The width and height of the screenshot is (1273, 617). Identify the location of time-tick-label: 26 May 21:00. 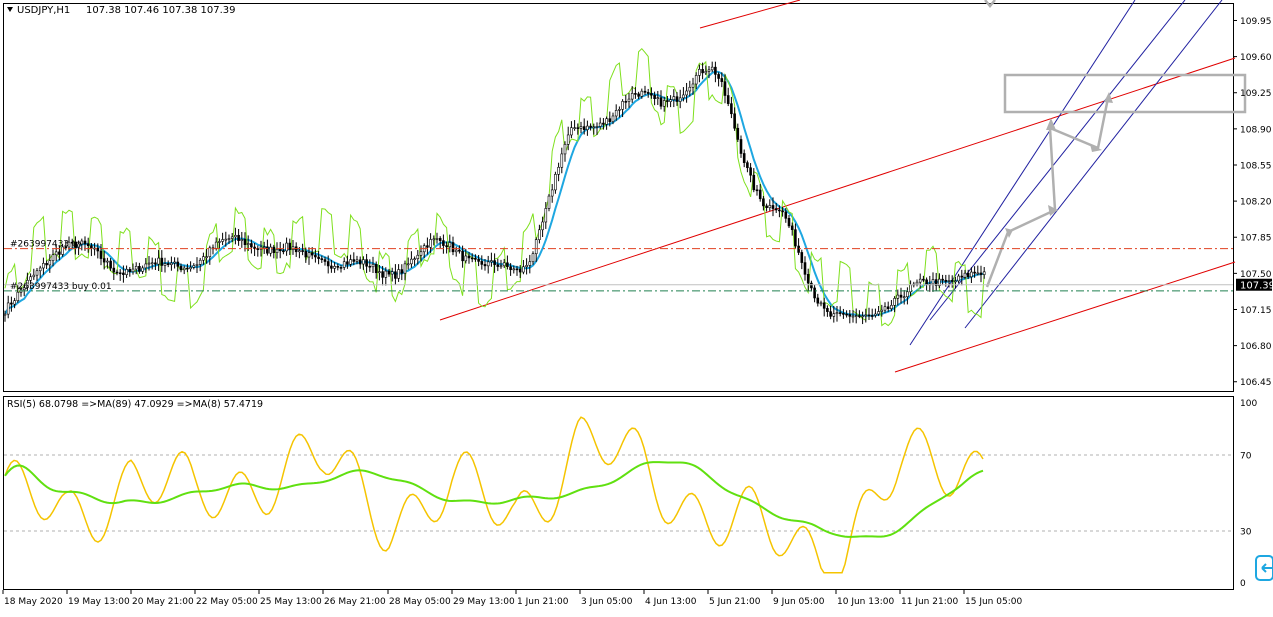
(355, 602).